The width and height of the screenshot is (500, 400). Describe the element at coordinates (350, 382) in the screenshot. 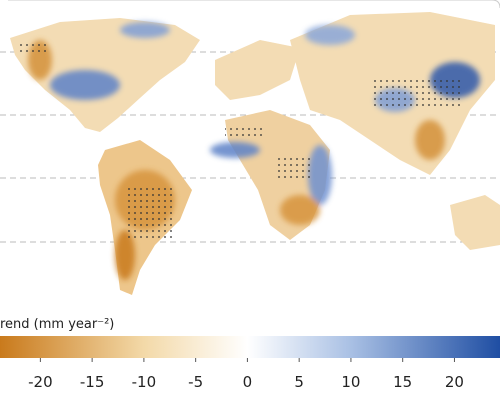

I see `tick-label: 10` at that location.